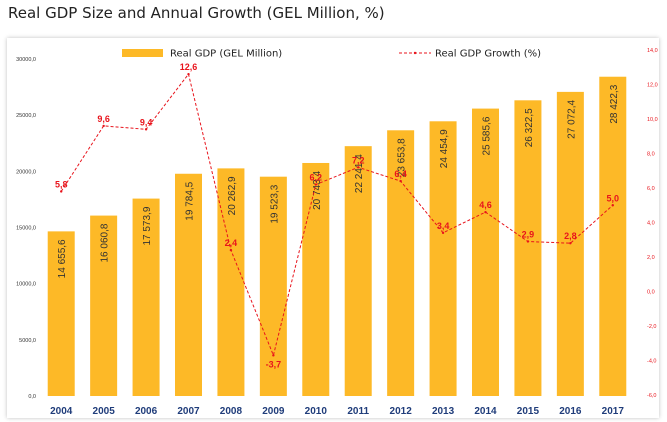 The width and height of the screenshot is (667, 422). What do you see at coordinates (104, 305) in the screenshot?
I see `bar-2005` at bounding box center [104, 305].